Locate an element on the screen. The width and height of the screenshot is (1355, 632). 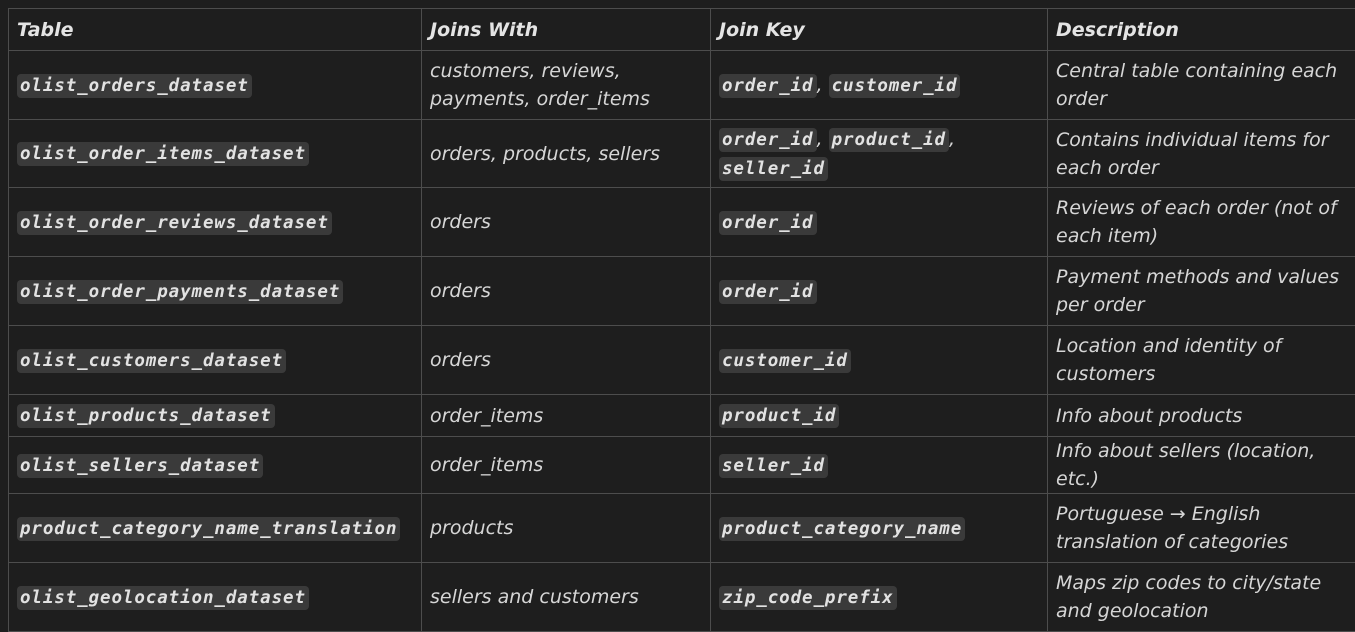
joins-with-cell: products is located at coordinates (566, 528).